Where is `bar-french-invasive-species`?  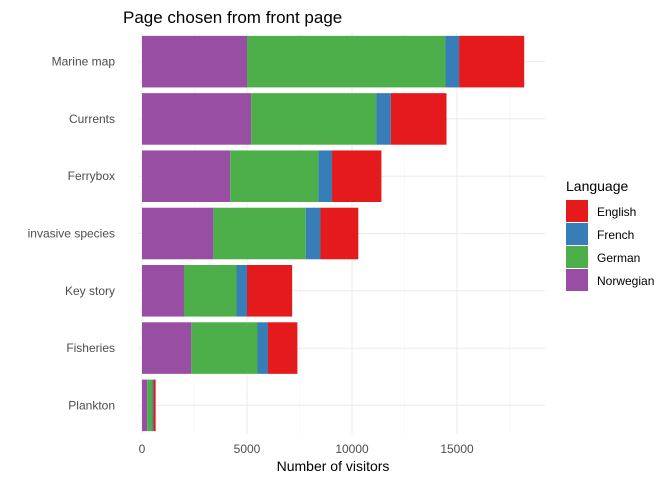
bar-french-invasive-species is located at coordinates (313, 233).